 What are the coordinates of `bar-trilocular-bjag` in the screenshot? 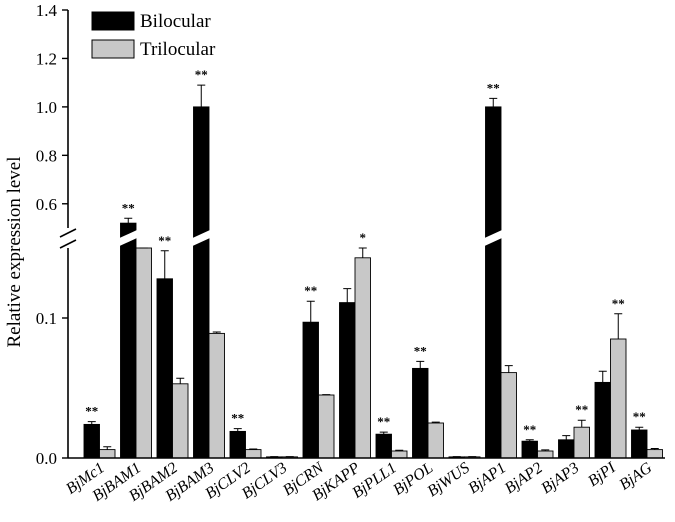 It's located at (654, 454).